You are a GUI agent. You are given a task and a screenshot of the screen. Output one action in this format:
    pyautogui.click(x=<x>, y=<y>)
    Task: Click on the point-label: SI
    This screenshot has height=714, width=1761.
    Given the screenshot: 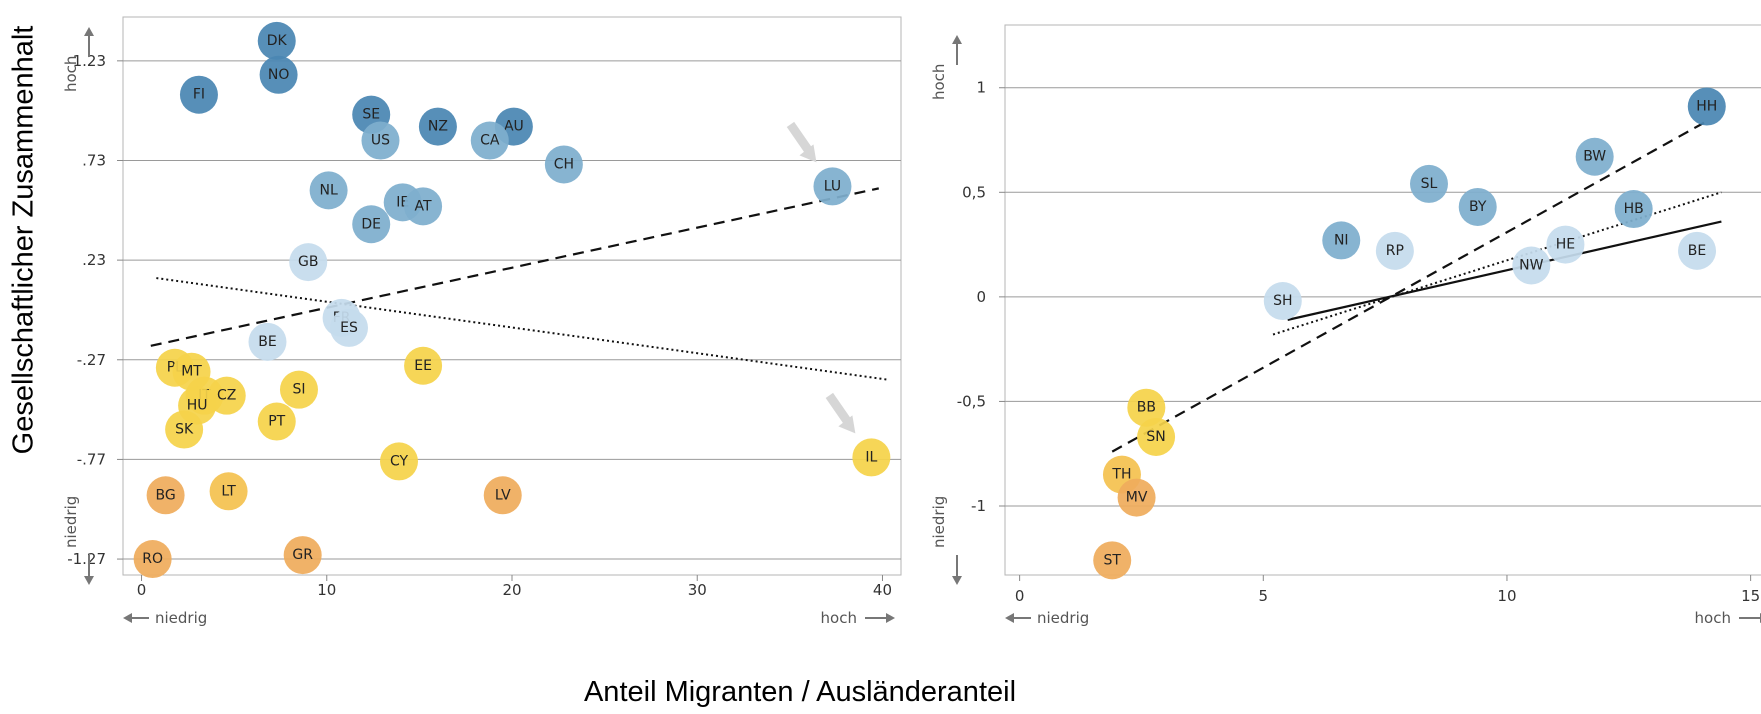 What is the action you would take?
    pyautogui.click(x=298, y=390)
    